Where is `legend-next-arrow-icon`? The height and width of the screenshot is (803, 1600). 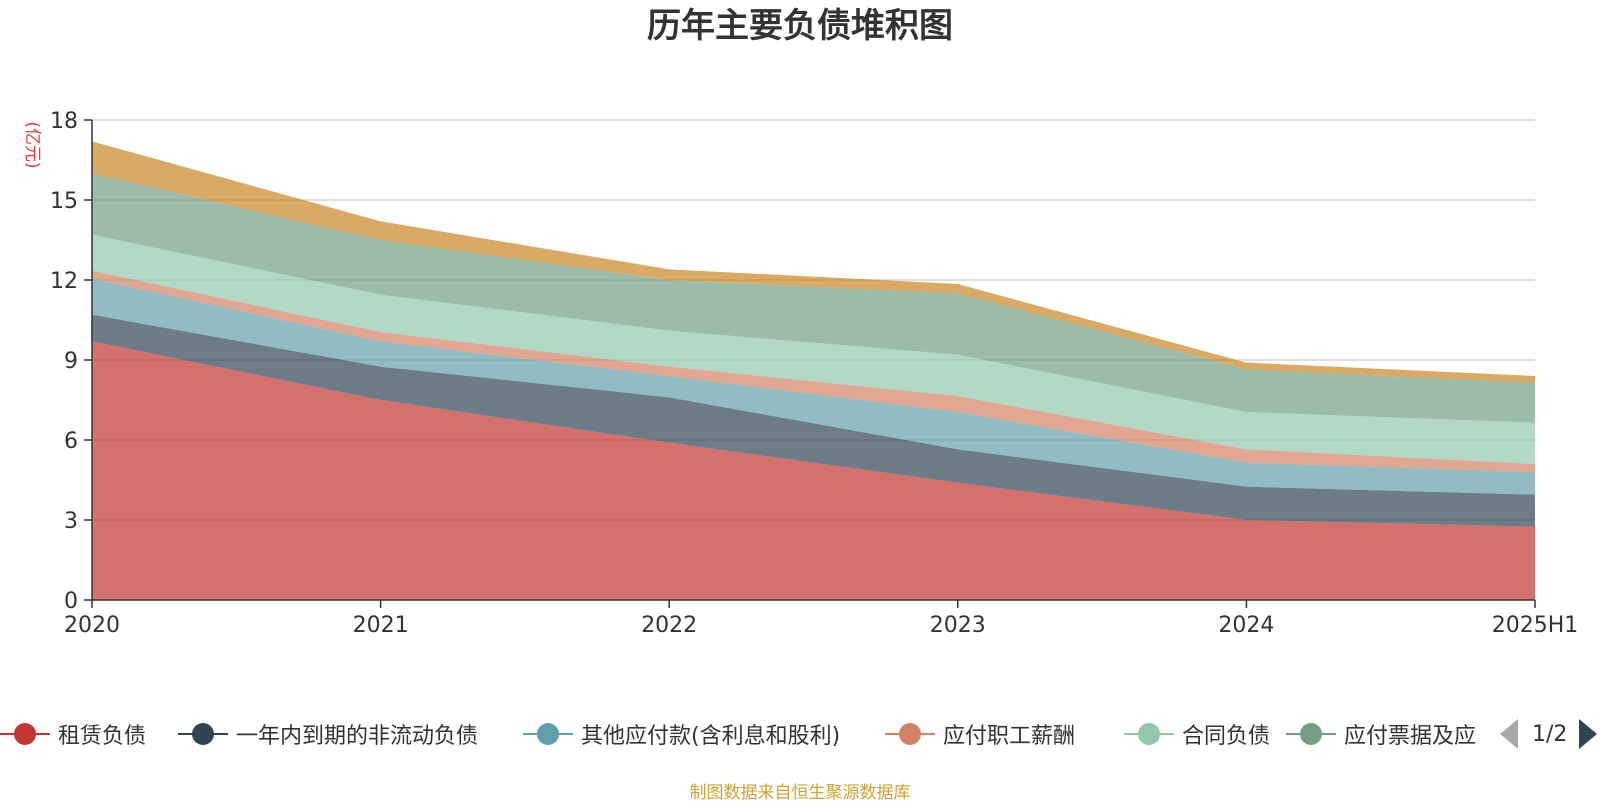 legend-next-arrow-icon is located at coordinates (1588, 734).